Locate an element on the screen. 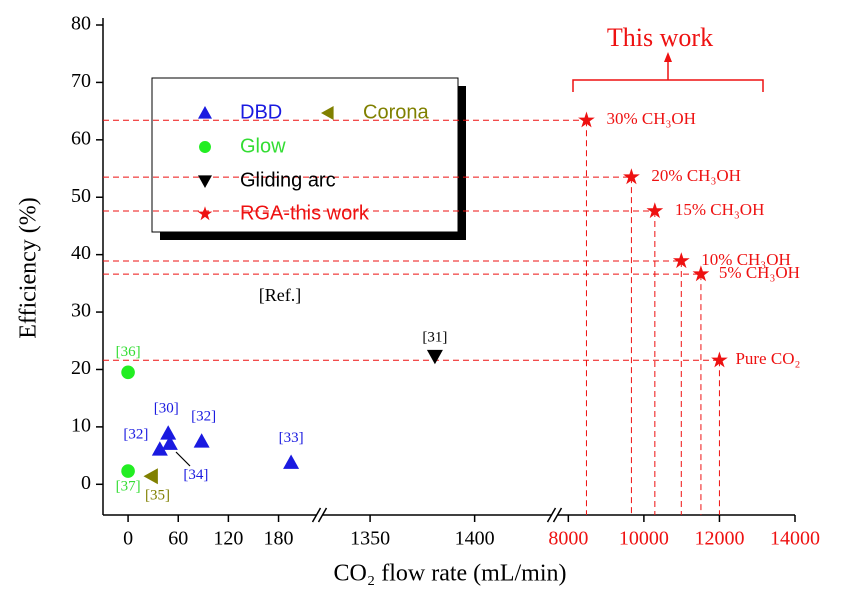 This screenshot has height=607, width=850. x-tick-label: 8000 is located at coordinates (568, 539).